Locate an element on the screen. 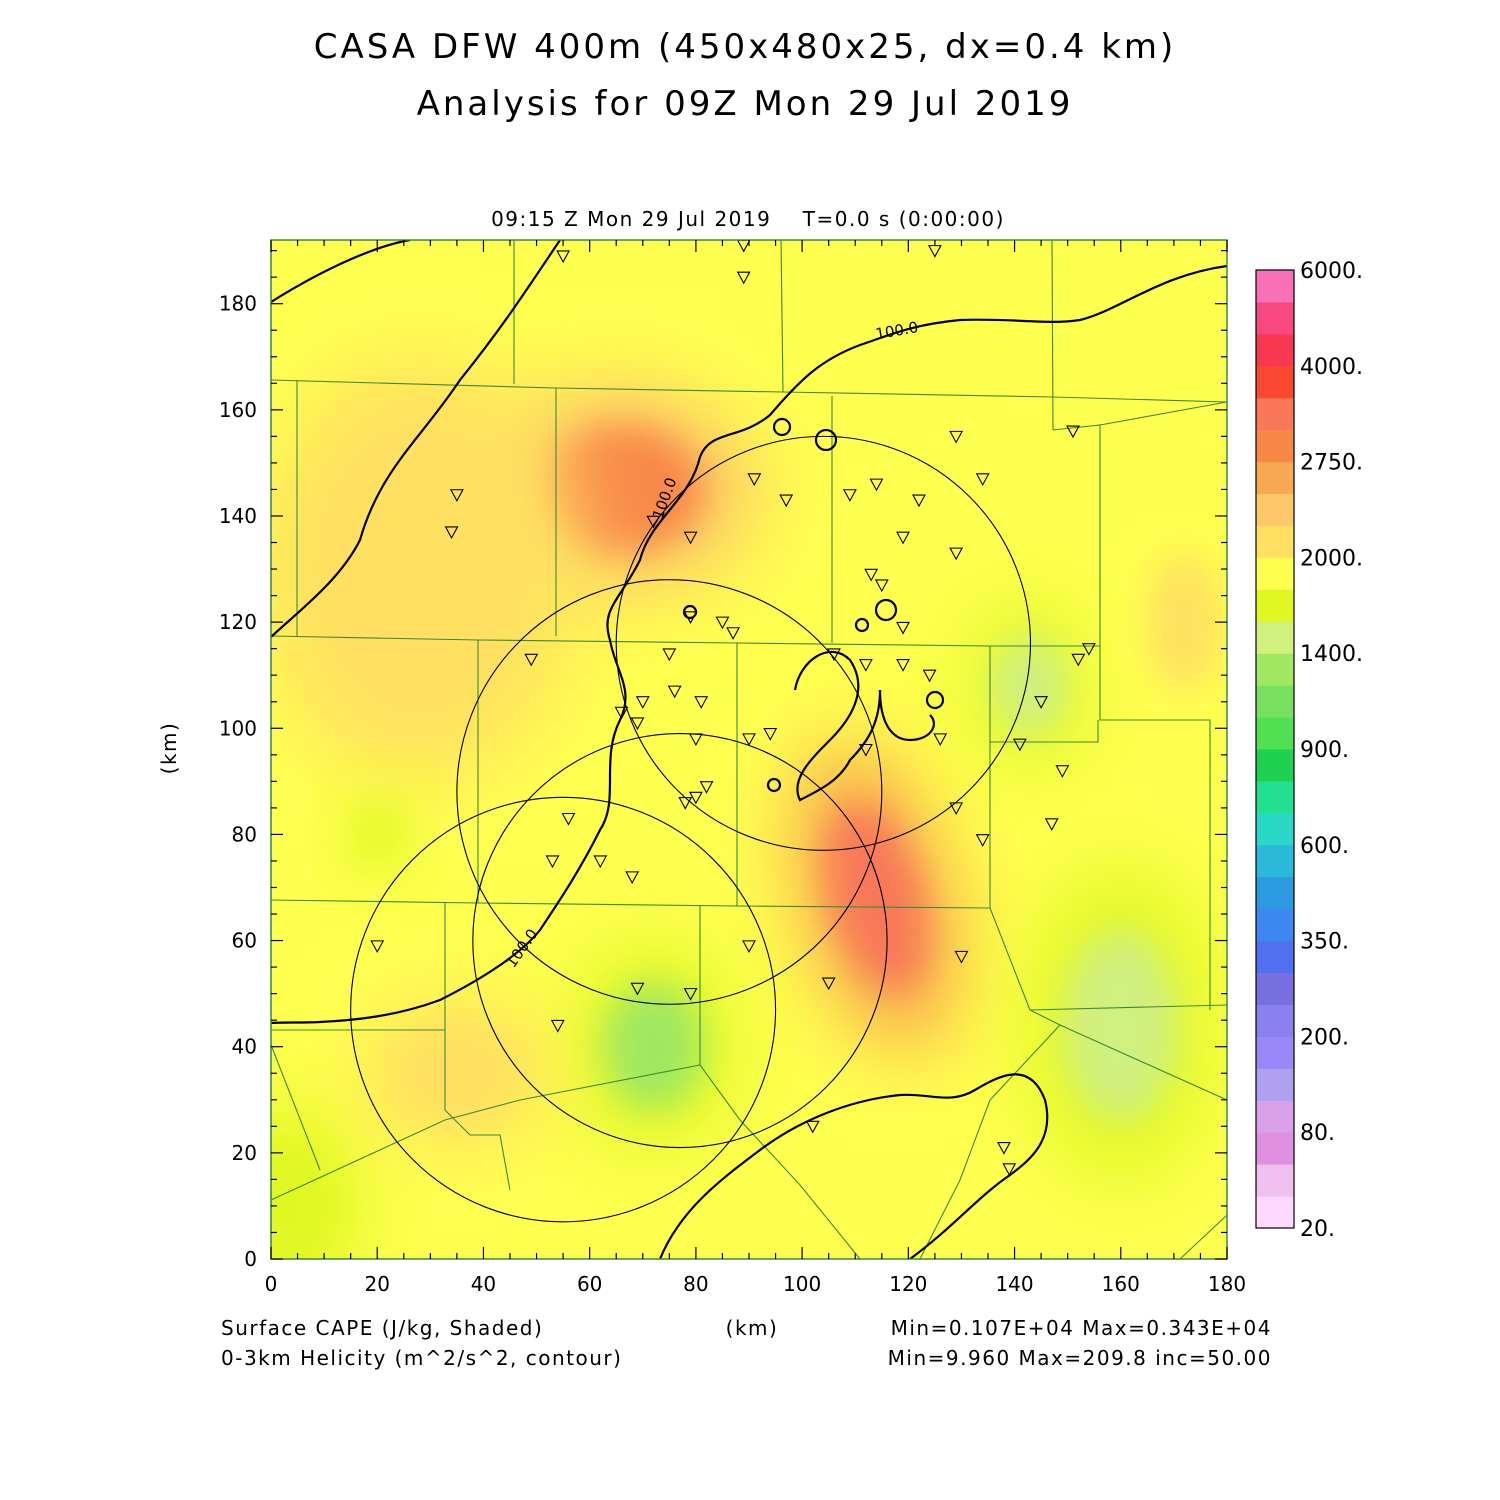 The image size is (1500, 1500). x-tick-label: 80 is located at coordinates (695, 1284).